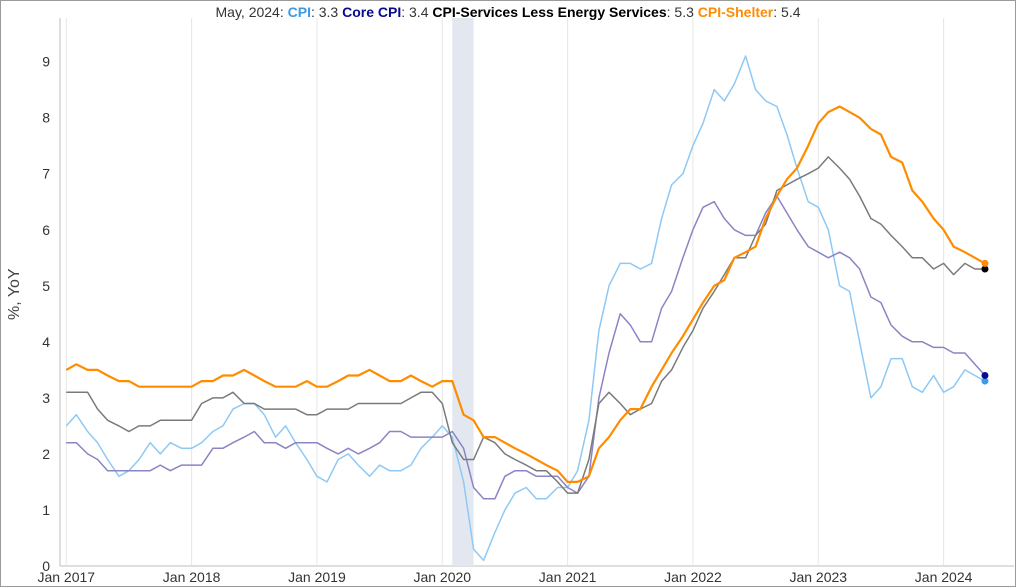 The width and height of the screenshot is (1016, 587). I want to click on legend-name-cpi: CPI, so click(299, 12).